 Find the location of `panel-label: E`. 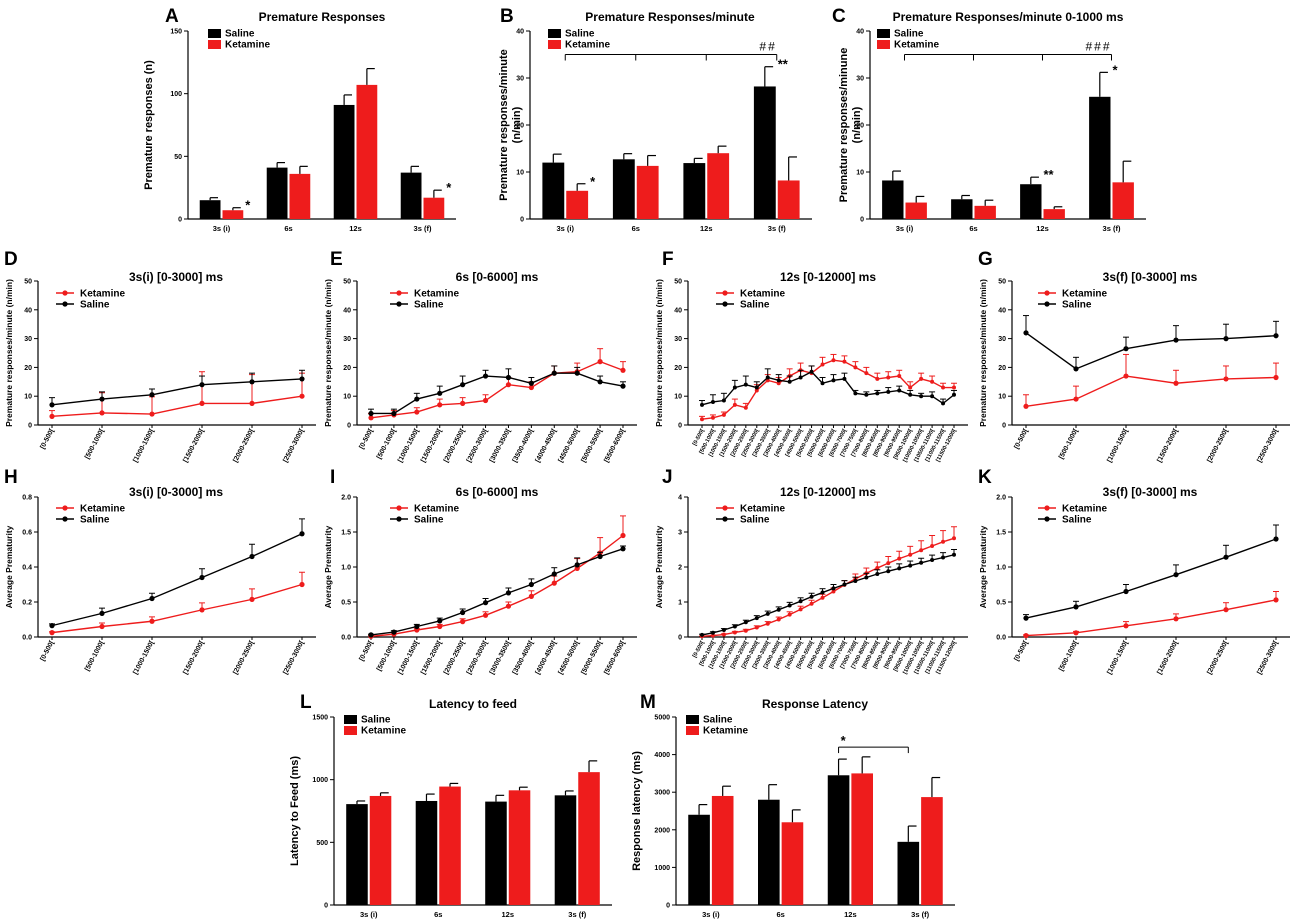

panel-label: E is located at coordinates (336, 259).